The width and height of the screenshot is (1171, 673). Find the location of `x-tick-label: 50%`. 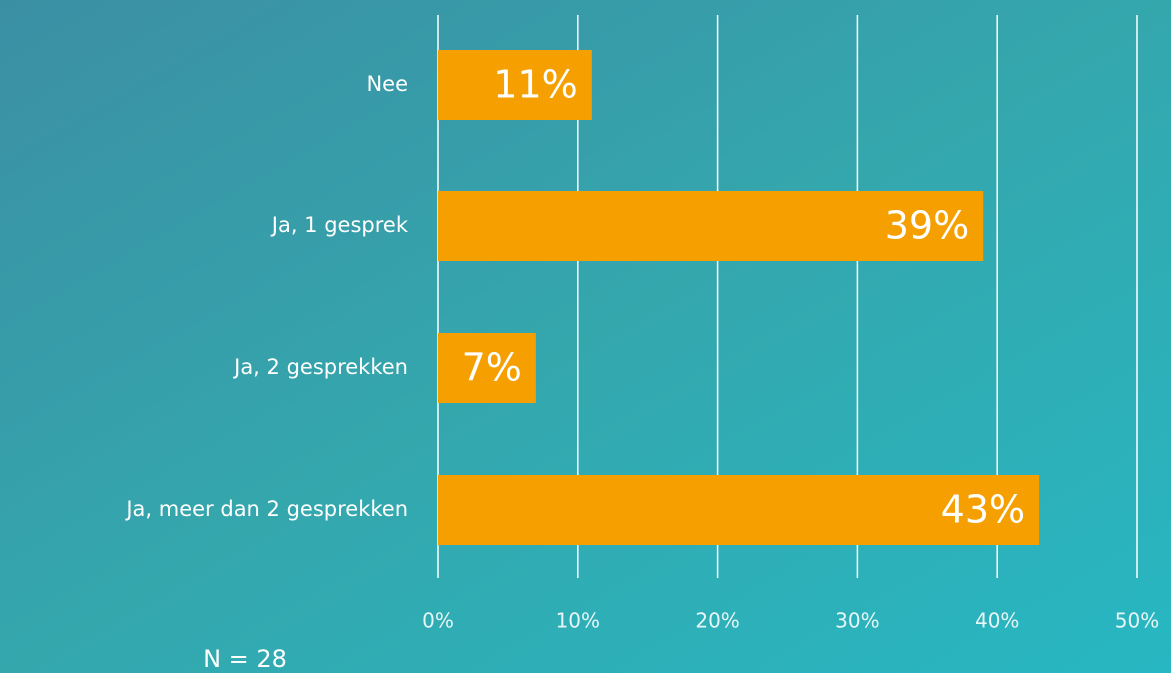

x-tick-label: 50% is located at coordinates (1137, 621).